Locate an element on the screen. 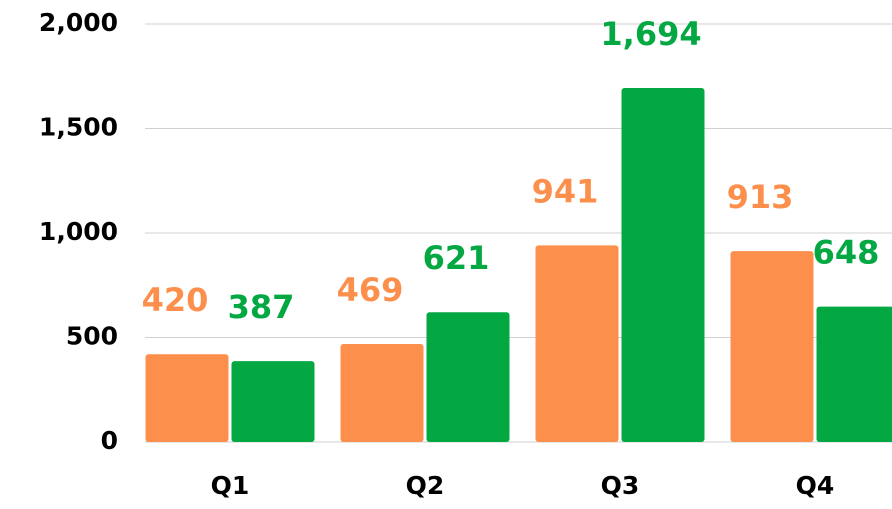 This screenshot has width=892, height=509. data-label: 420 is located at coordinates (175, 300).